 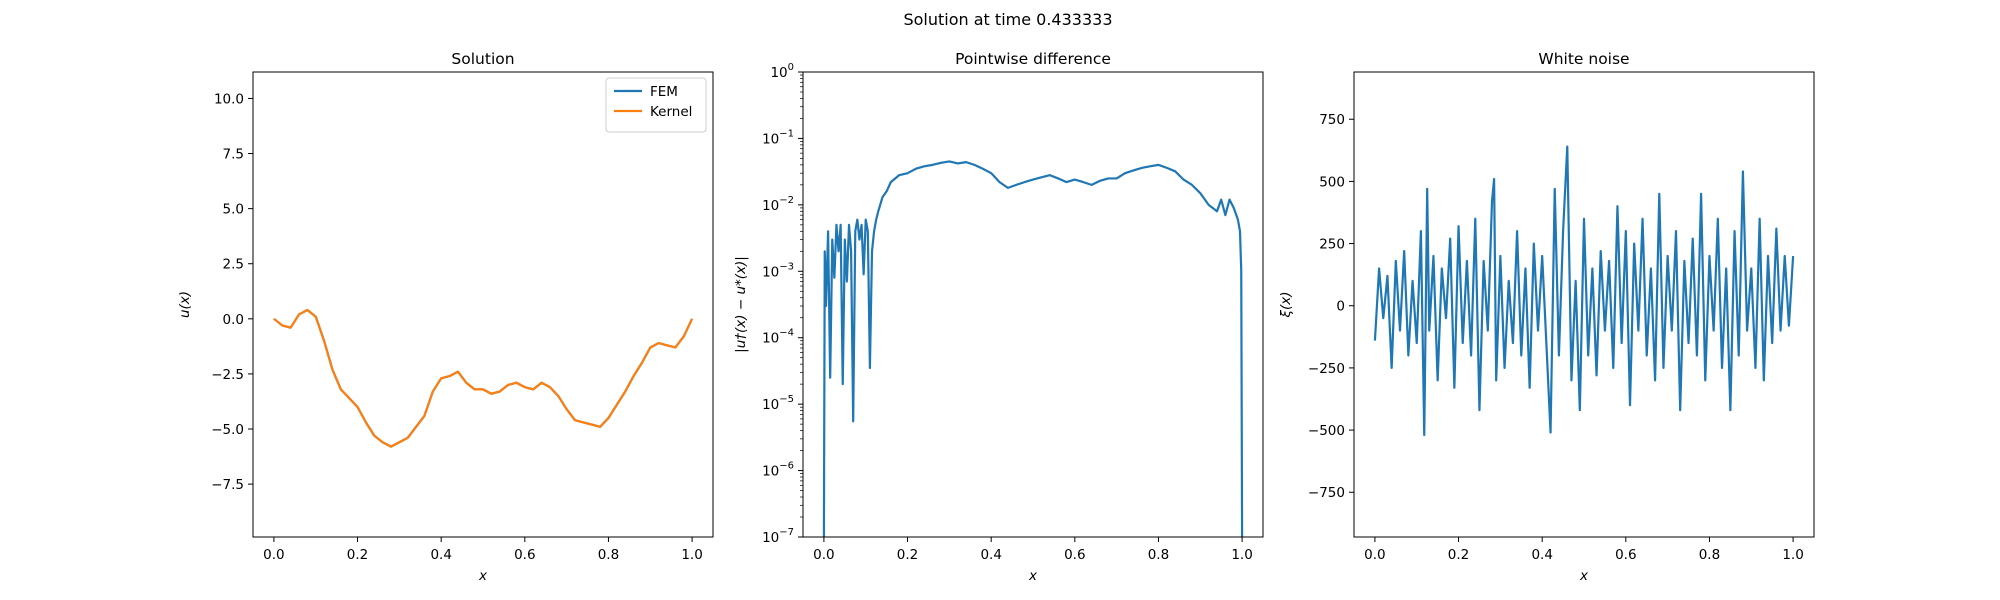 I want to click on y-tick-label: −5.0, so click(x=227, y=430).